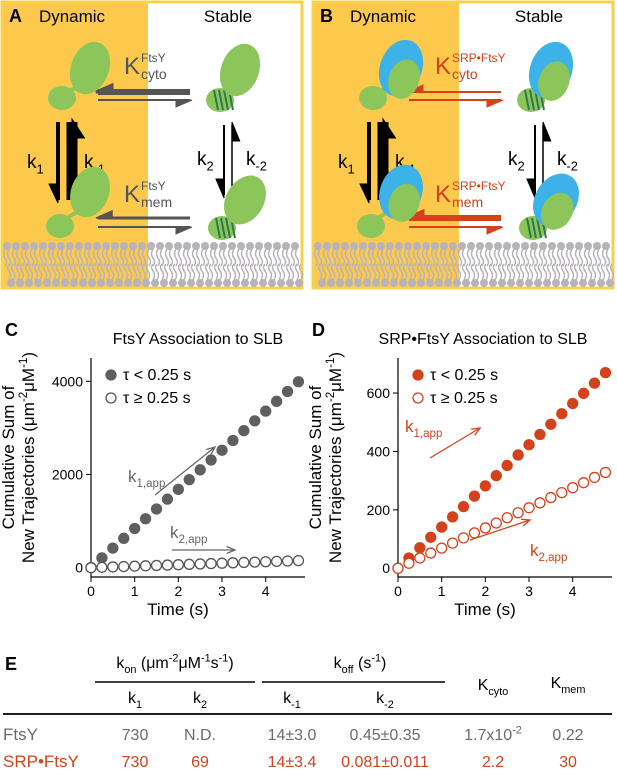  I want to click on k-main: K, so click(132, 66).